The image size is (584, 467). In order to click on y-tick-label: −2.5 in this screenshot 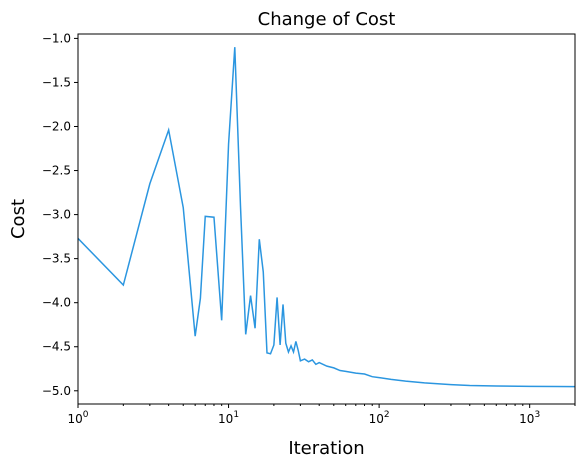, I will do `click(56, 171)`.